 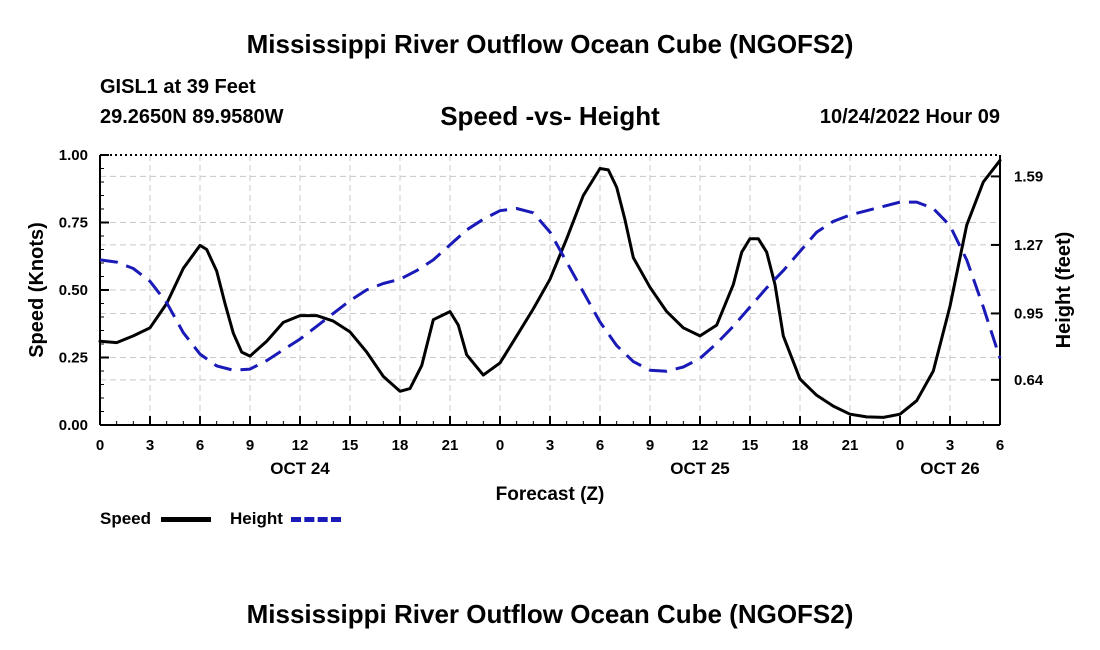 I want to click on legend-height-label: Height, so click(x=256, y=518).